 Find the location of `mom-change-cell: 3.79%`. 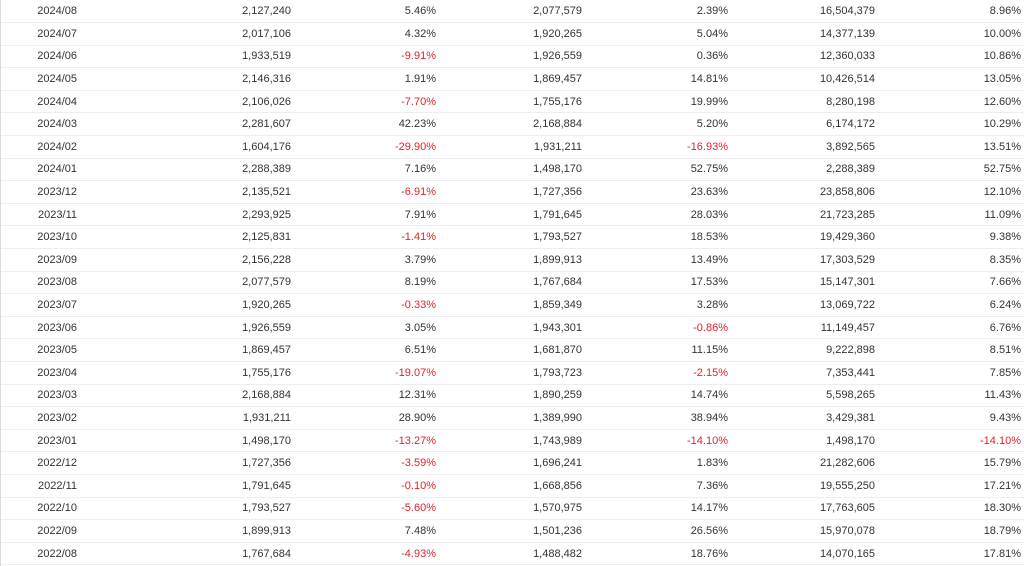

mom-change-cell: 3.79% is located at coordinates (363, 260).